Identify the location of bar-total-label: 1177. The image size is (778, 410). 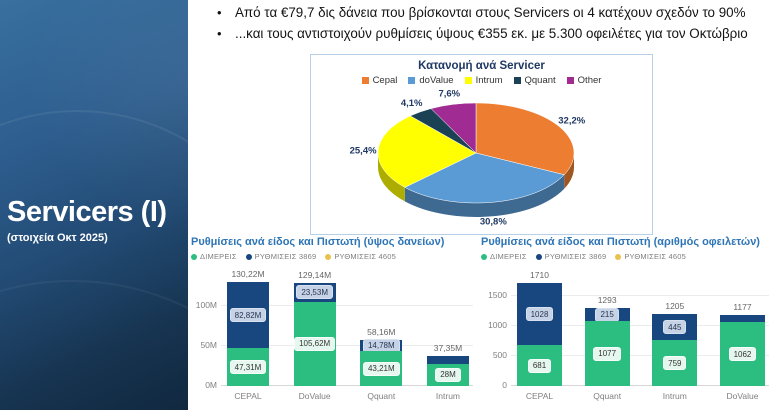
(742, 307).